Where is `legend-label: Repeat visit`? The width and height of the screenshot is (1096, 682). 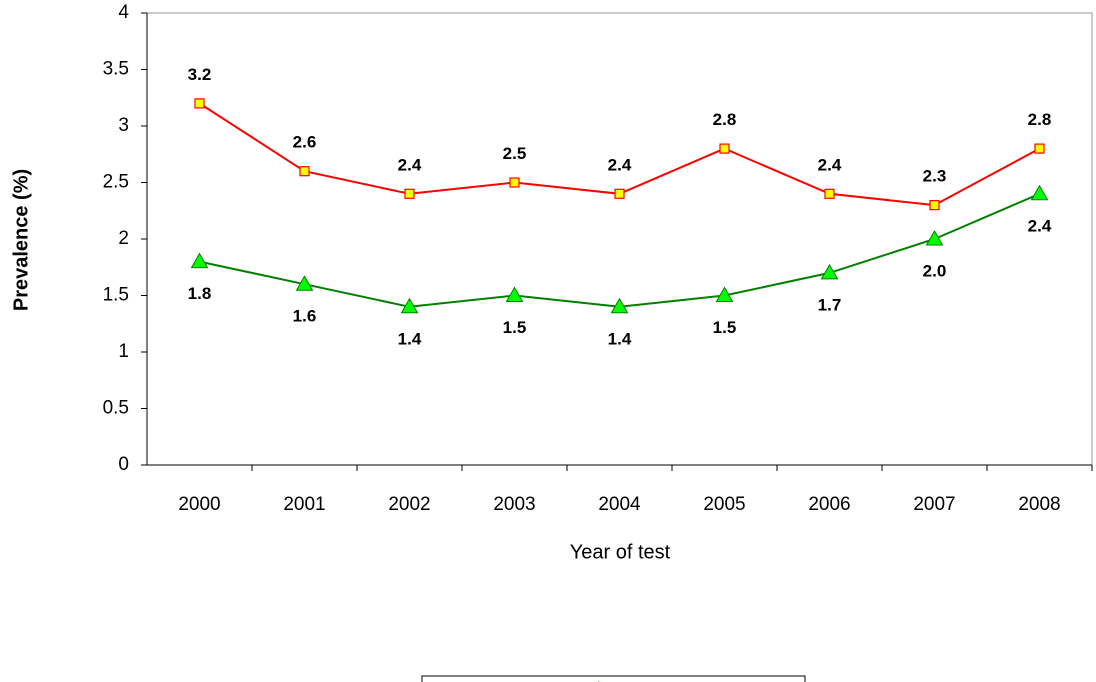 legend-label: Repeat visit is located at coordinates (684, 681).